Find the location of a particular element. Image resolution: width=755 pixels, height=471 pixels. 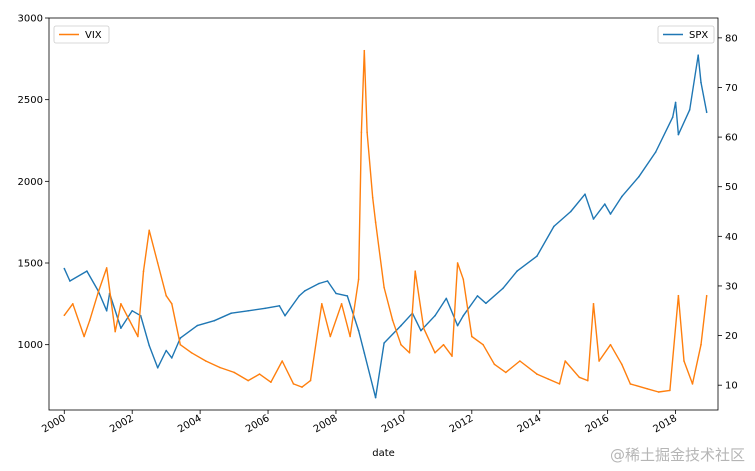

legend-box is located at coordinates (686, 34).